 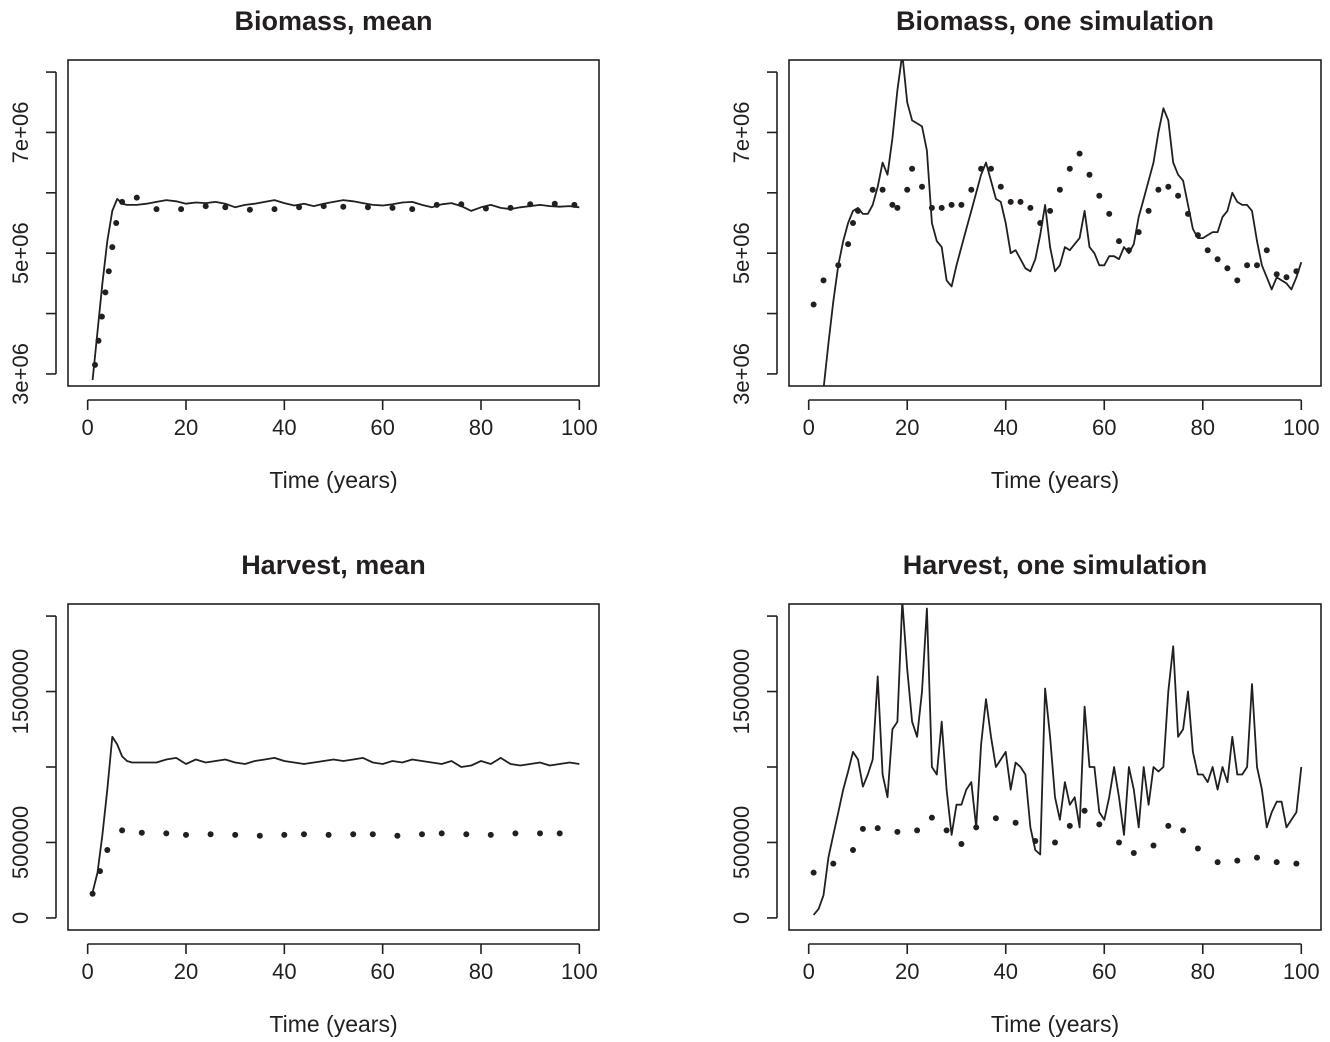 I want to click on x-axis-label: Time (years), so click(x=1055, y=480).